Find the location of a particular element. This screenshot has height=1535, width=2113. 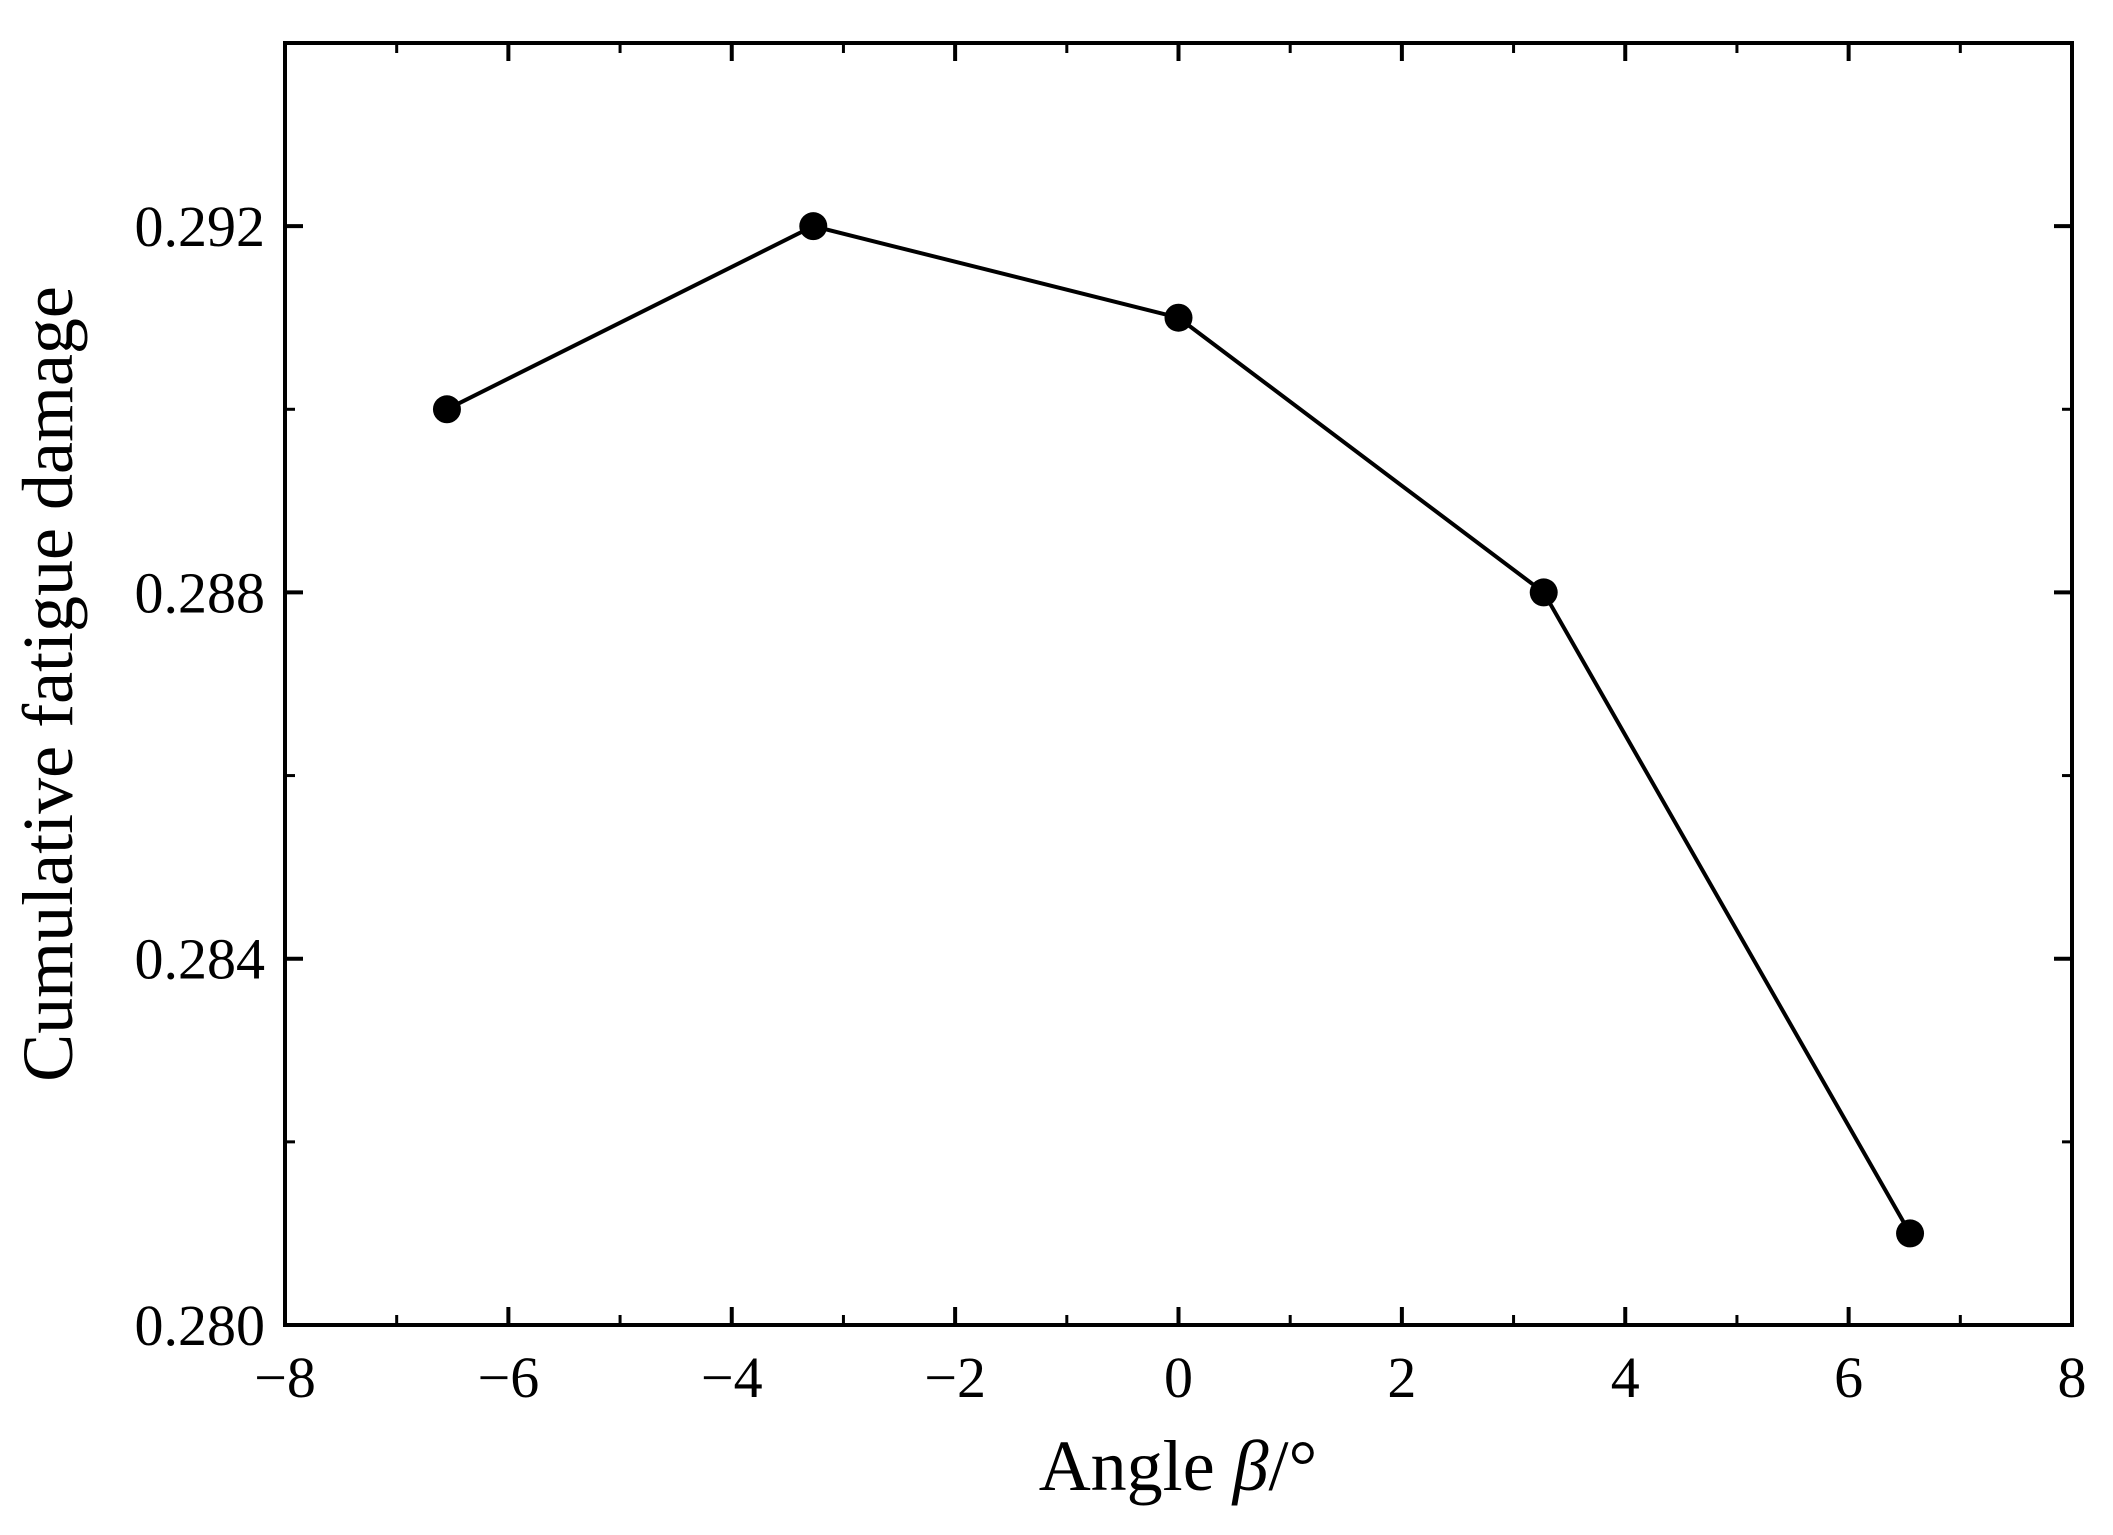

x-tick-label: 2 is located at coordinates (1401, 1377).